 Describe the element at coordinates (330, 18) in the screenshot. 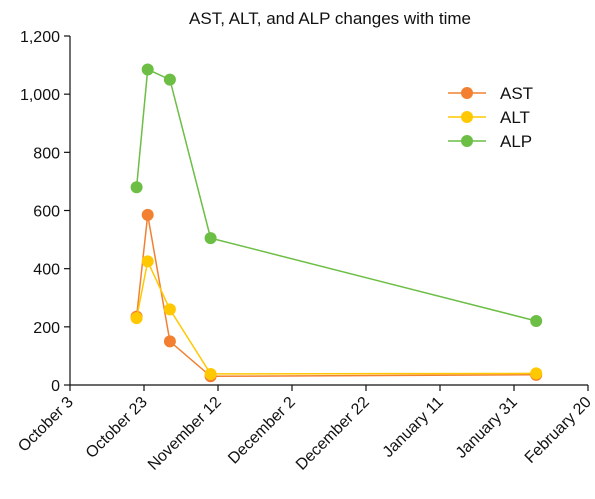

I see `chart-title: AST, ALT, and ALP changes with time` at that location.